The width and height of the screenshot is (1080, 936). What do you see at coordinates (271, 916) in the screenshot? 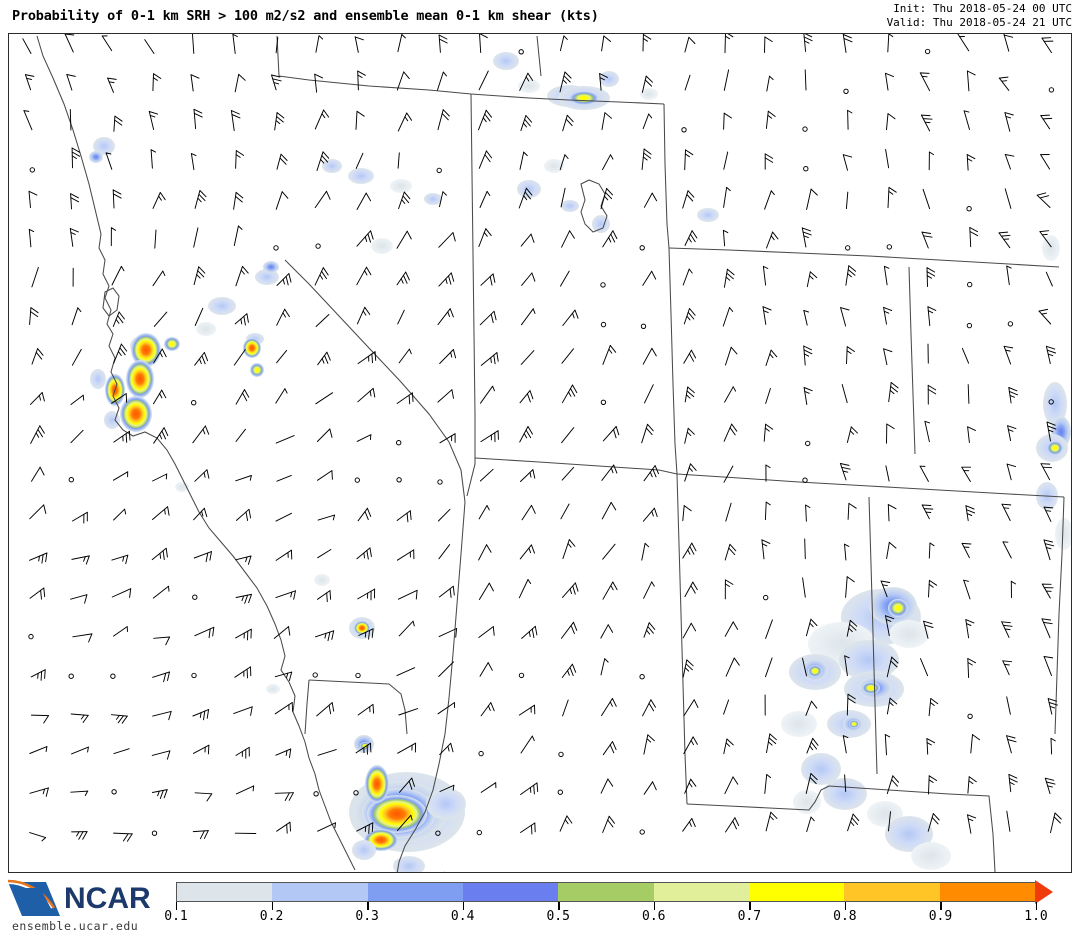
I see `colorbar-tick-label: 0.2` at bounding box center [271, 916].